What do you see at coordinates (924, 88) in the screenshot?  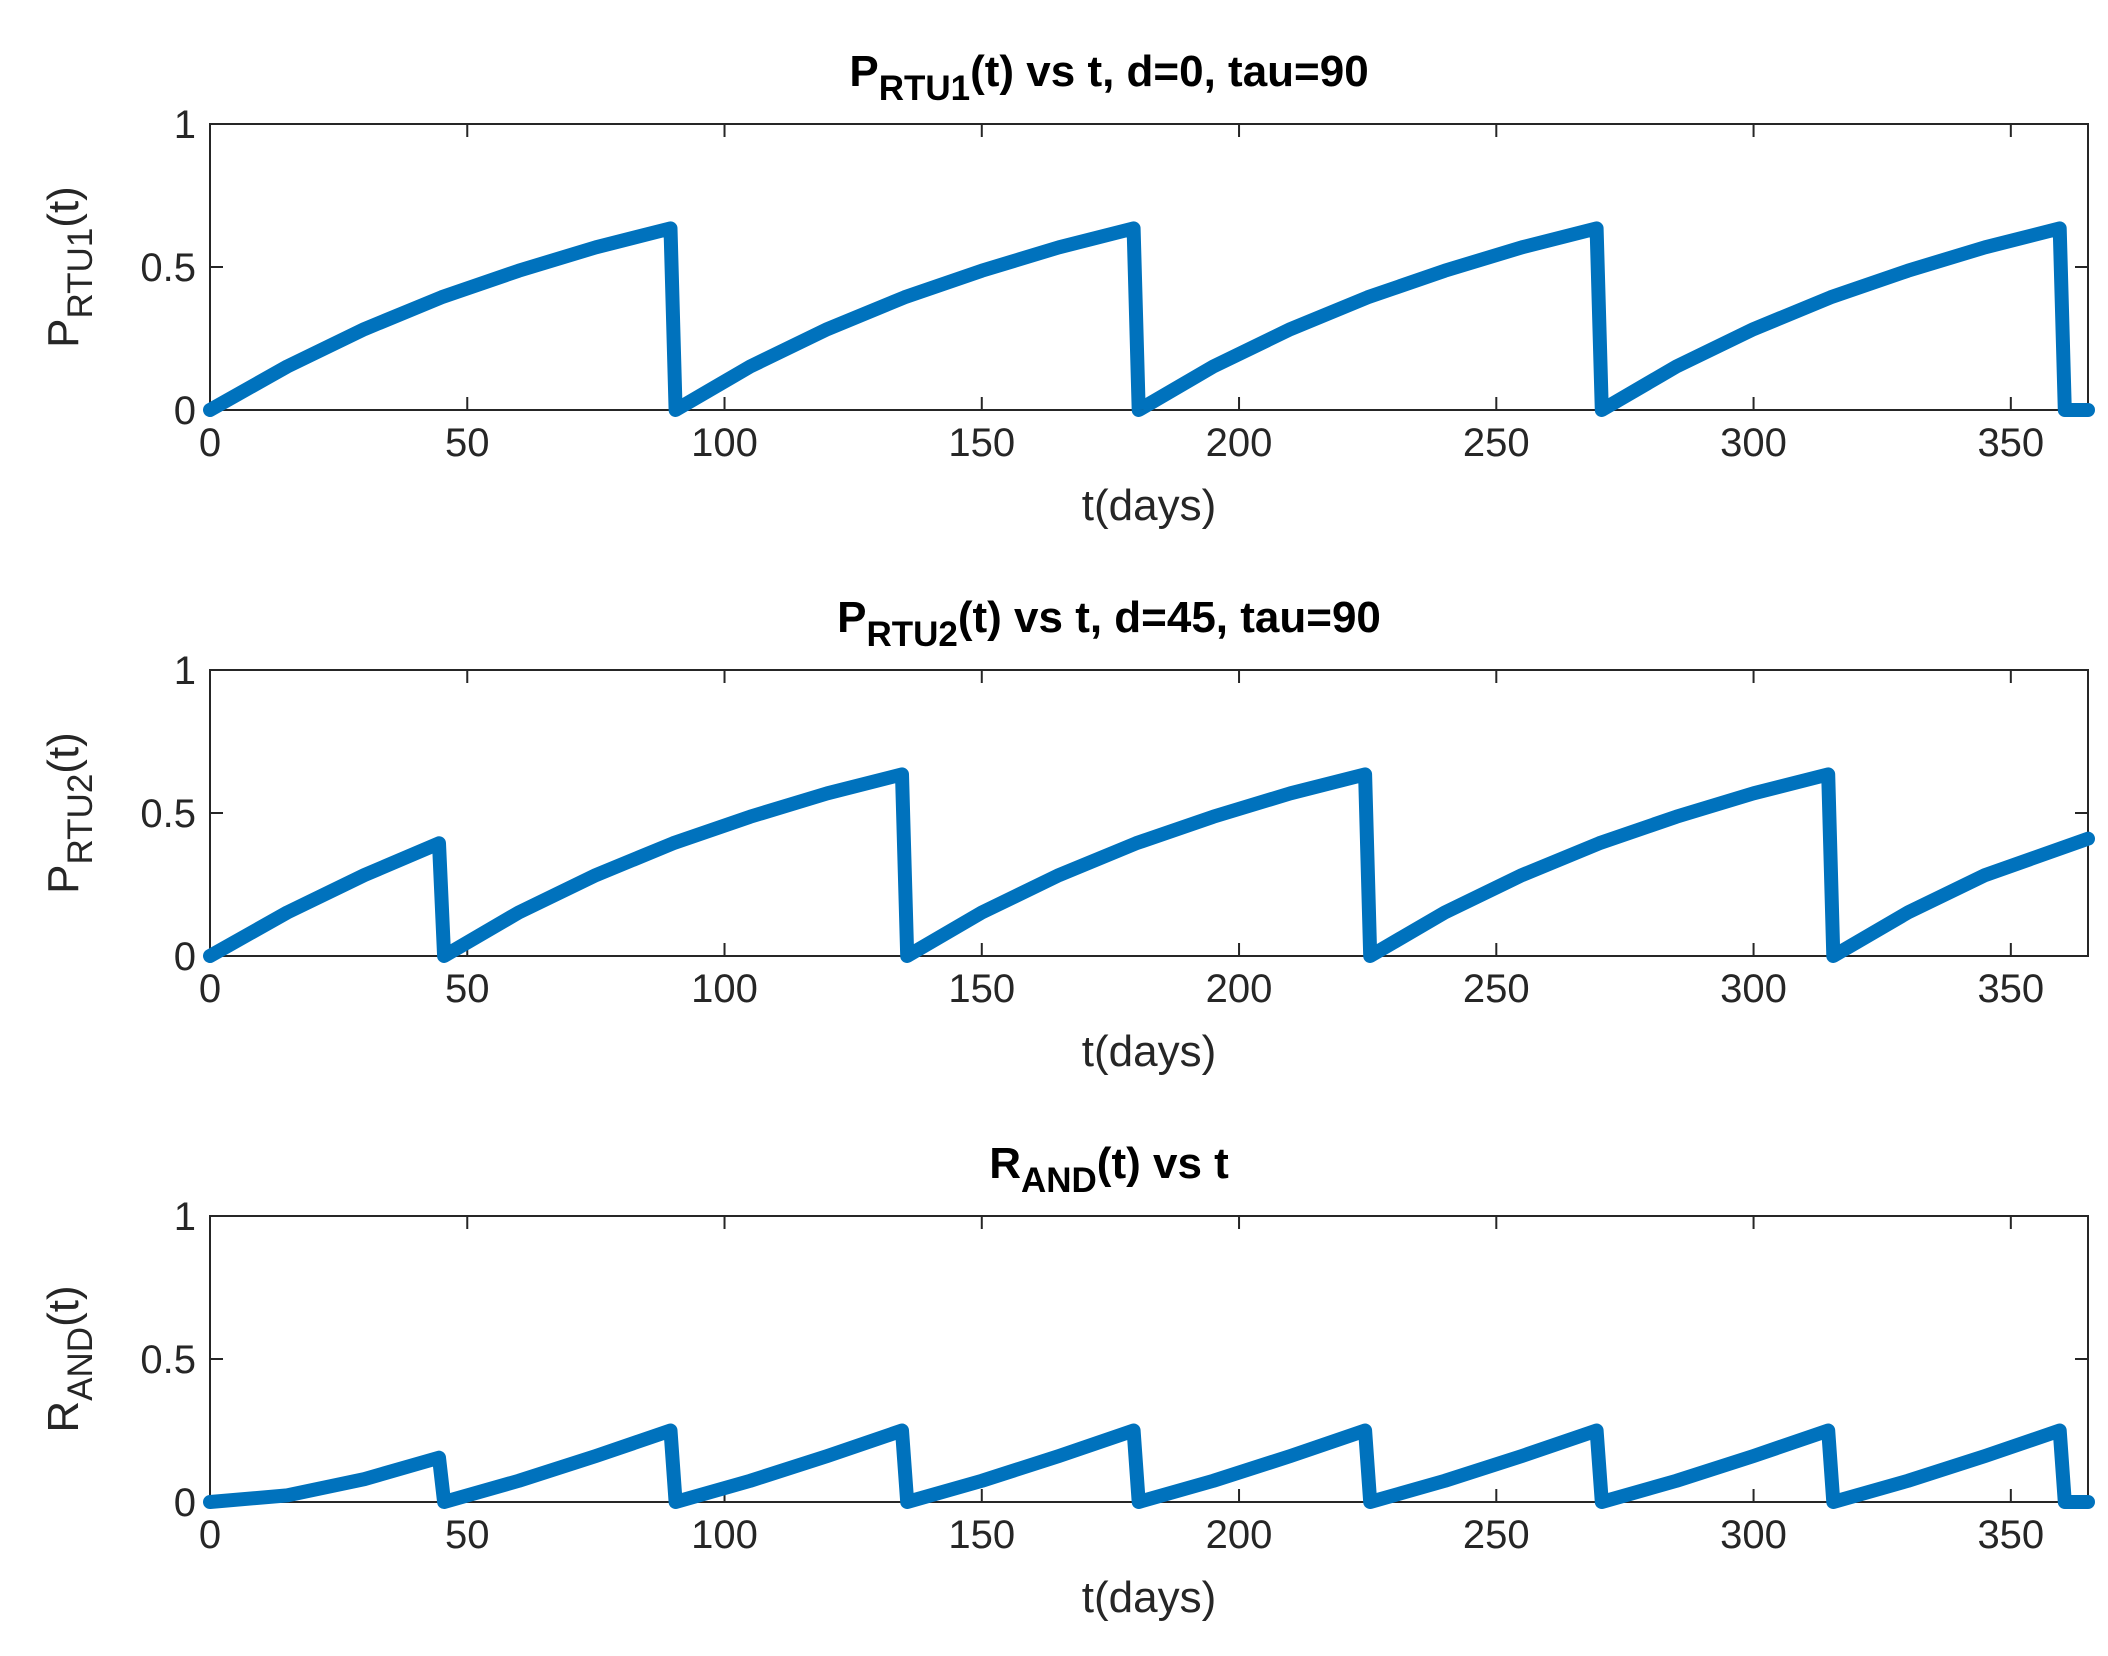 I see `chart-title-sub: RTU1` at bounding box center [924, 88].